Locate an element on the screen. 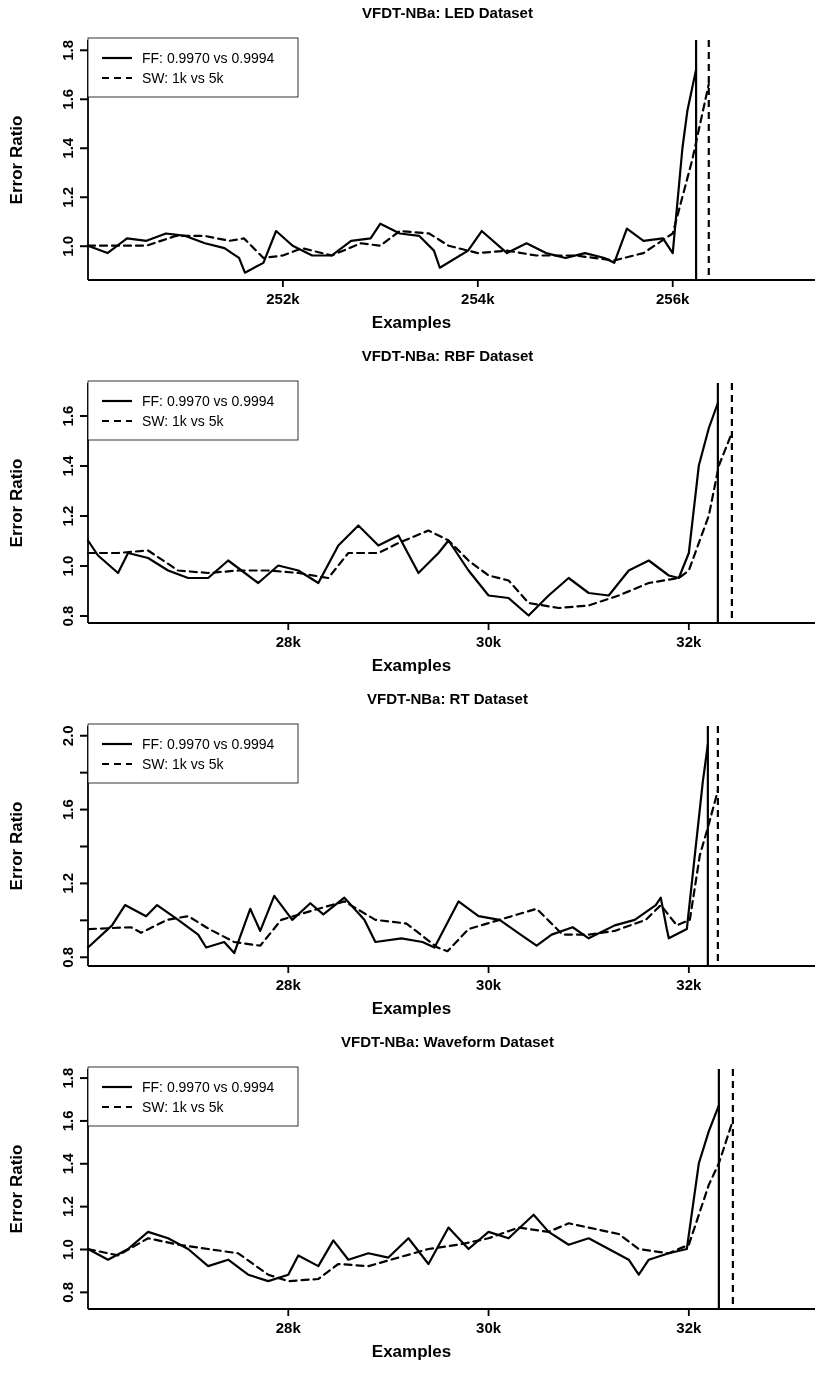 The width and height of the screenshot is (815, 1373). chart-title: VFDT-NBa: Waveform Dataset is located at coordinates (447, 1041).